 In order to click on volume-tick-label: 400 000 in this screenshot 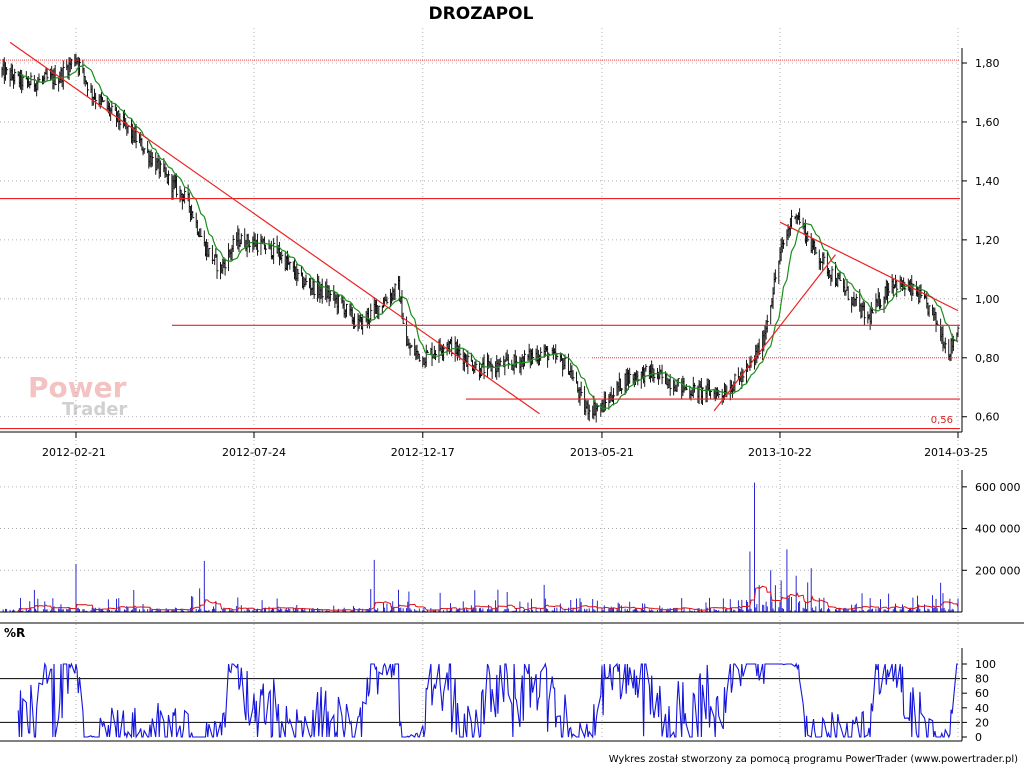, I will do `click(998, 529)`.